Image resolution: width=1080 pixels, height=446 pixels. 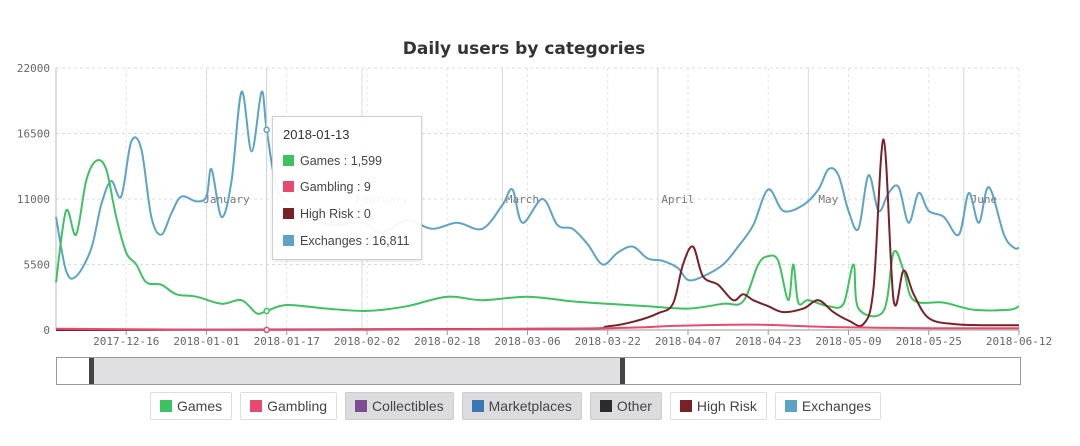 What do you see at coordinates (341, 161) in the screenshot?
I see `tooltip-text-games: Games : 1,599` at bounding box center [341, 161].